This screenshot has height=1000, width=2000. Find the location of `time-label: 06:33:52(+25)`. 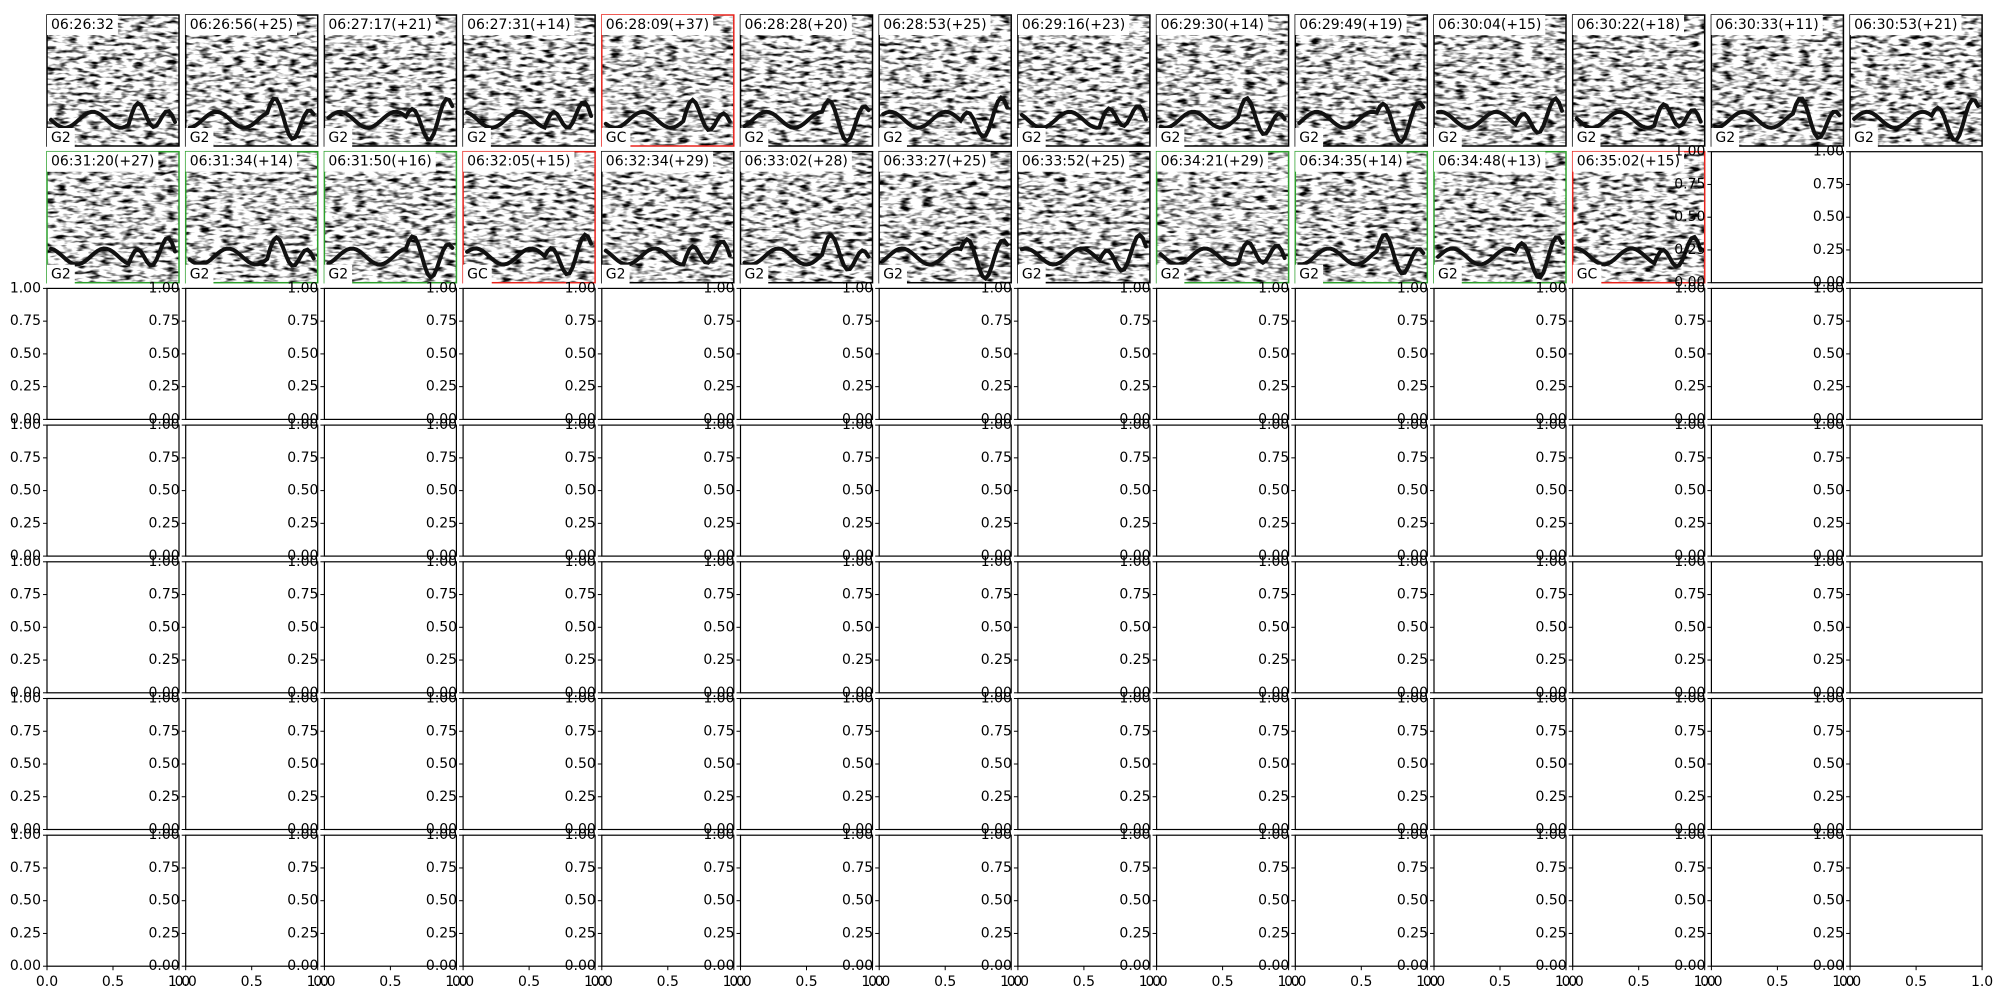

time-label: 06:33:52(+25) is located at coordinates (1073, 162).